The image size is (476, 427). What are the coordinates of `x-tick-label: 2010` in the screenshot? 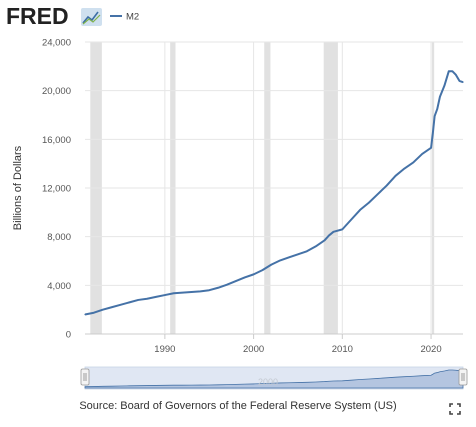 It's located at (342, 349).